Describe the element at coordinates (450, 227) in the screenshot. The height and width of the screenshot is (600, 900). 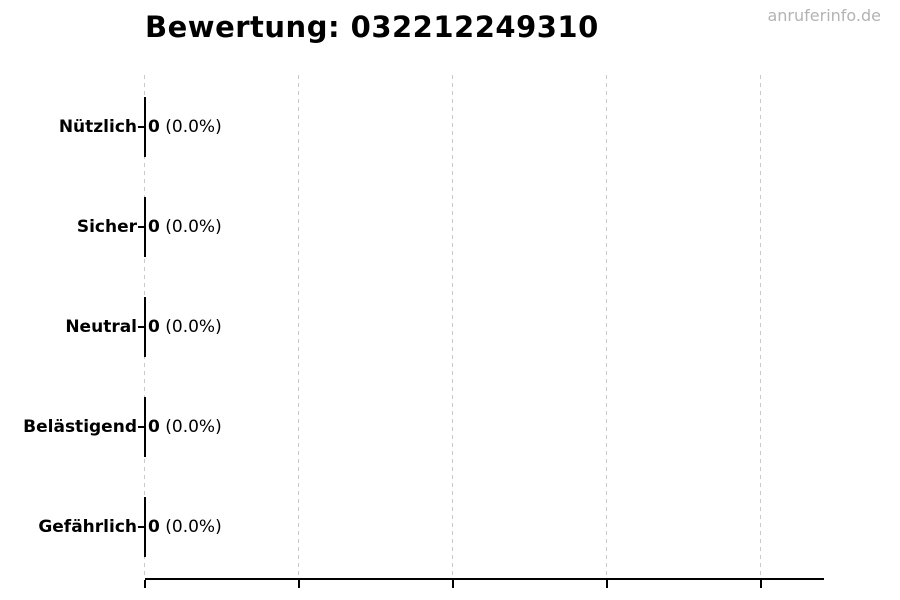
I see `bar-row: Sicher 0 (0.0%)` at that location.